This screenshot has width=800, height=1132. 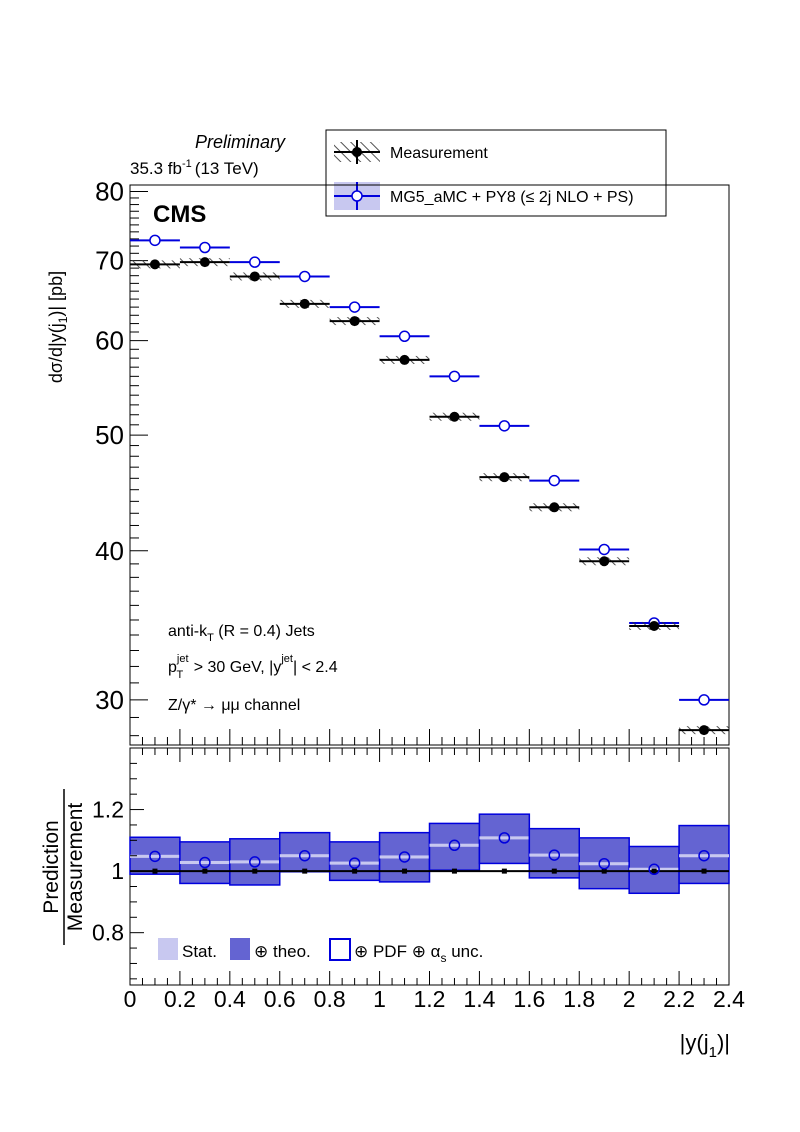 I want to click on luminosity-label: 35.3 fb-1 (13 TeV), so click(x=194, y=168).